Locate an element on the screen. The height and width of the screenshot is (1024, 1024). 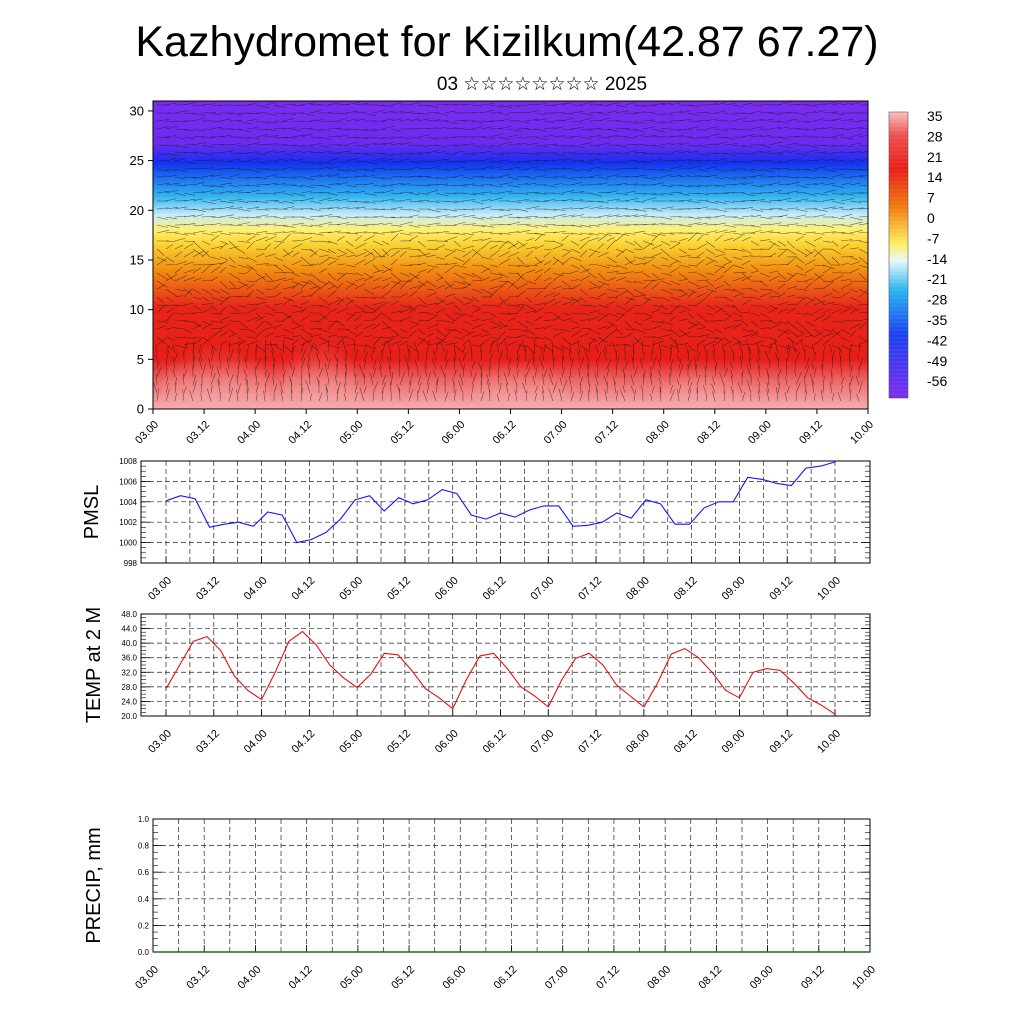
x-tick-label: 09.12 is located at coordinates (813, 978).